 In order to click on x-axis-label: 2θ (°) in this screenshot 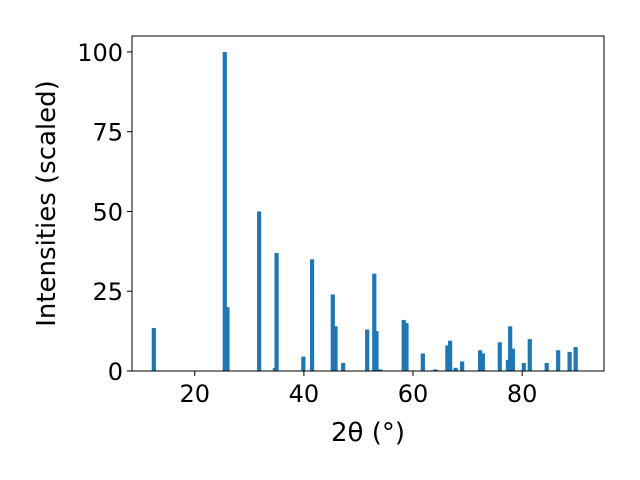, I will do `click(368, 433)`.